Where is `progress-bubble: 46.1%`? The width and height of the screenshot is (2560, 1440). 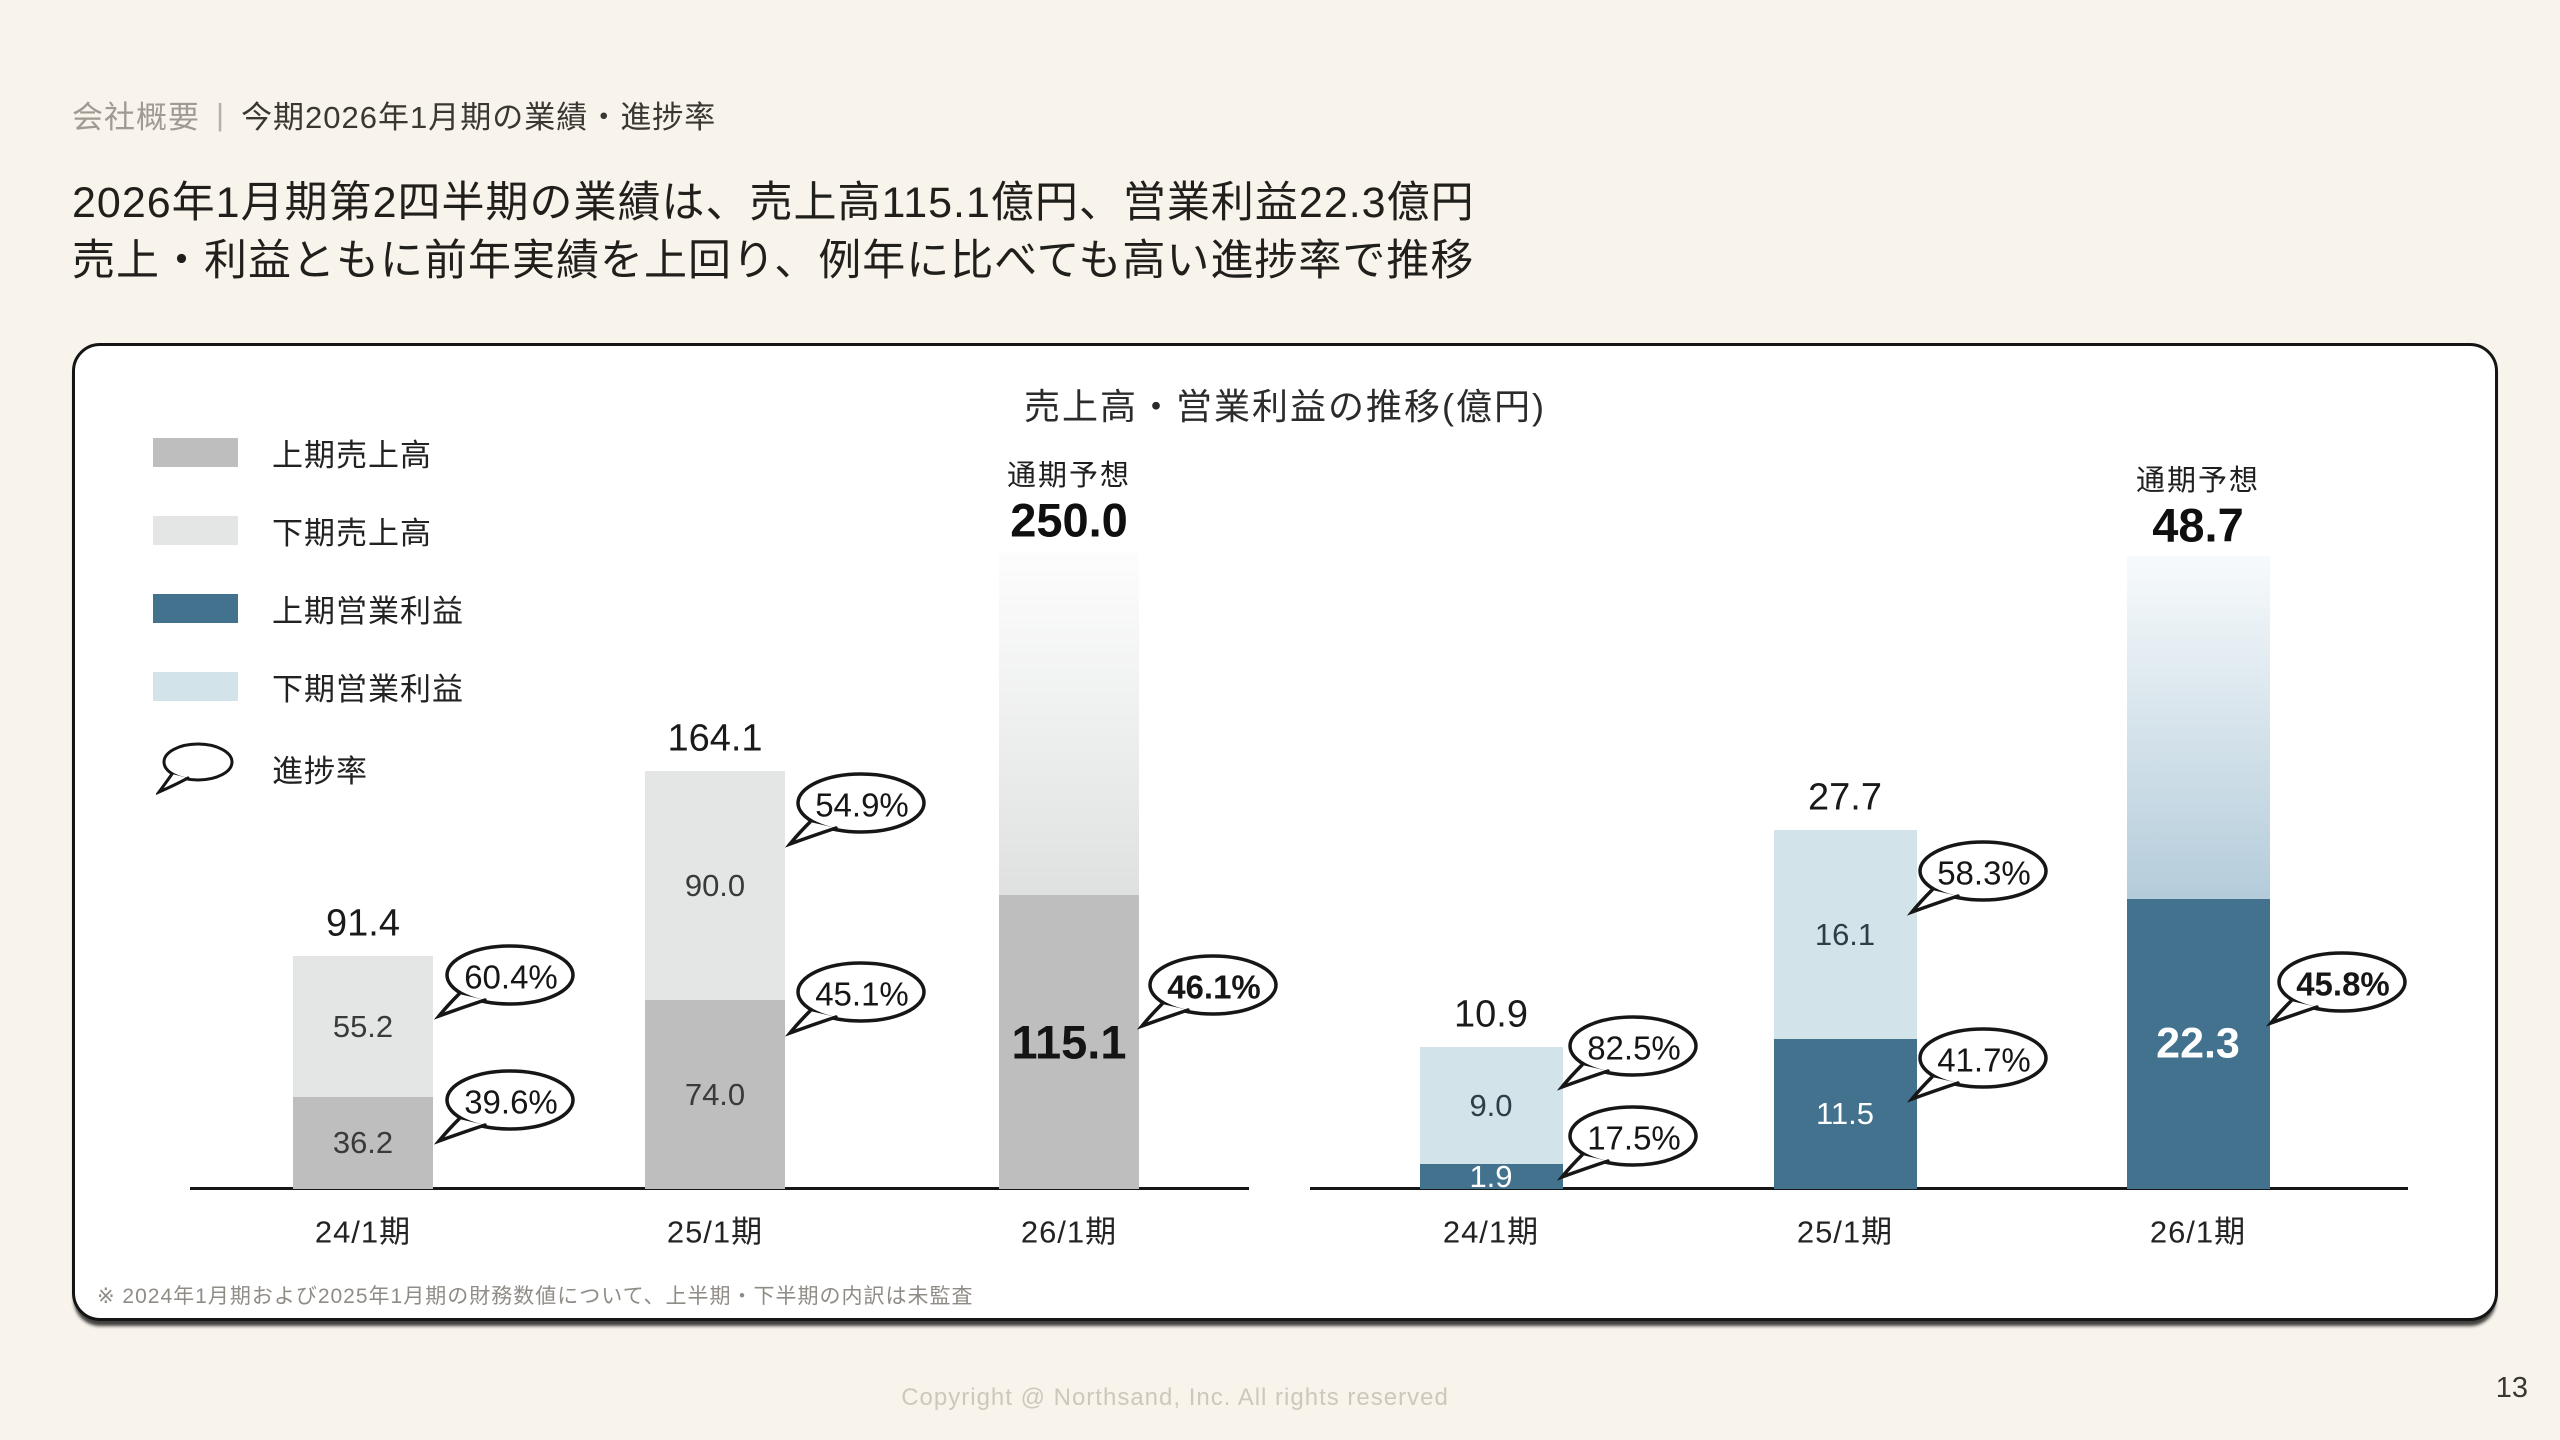
progress-bubble: 46.1% is located at coordinates (1212, 992).